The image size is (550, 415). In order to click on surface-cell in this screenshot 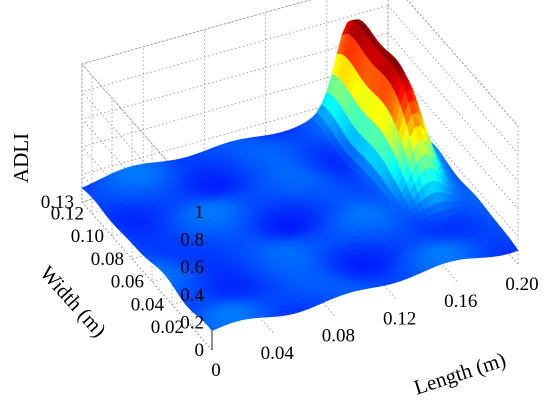, I will do `click(514, 249)`.